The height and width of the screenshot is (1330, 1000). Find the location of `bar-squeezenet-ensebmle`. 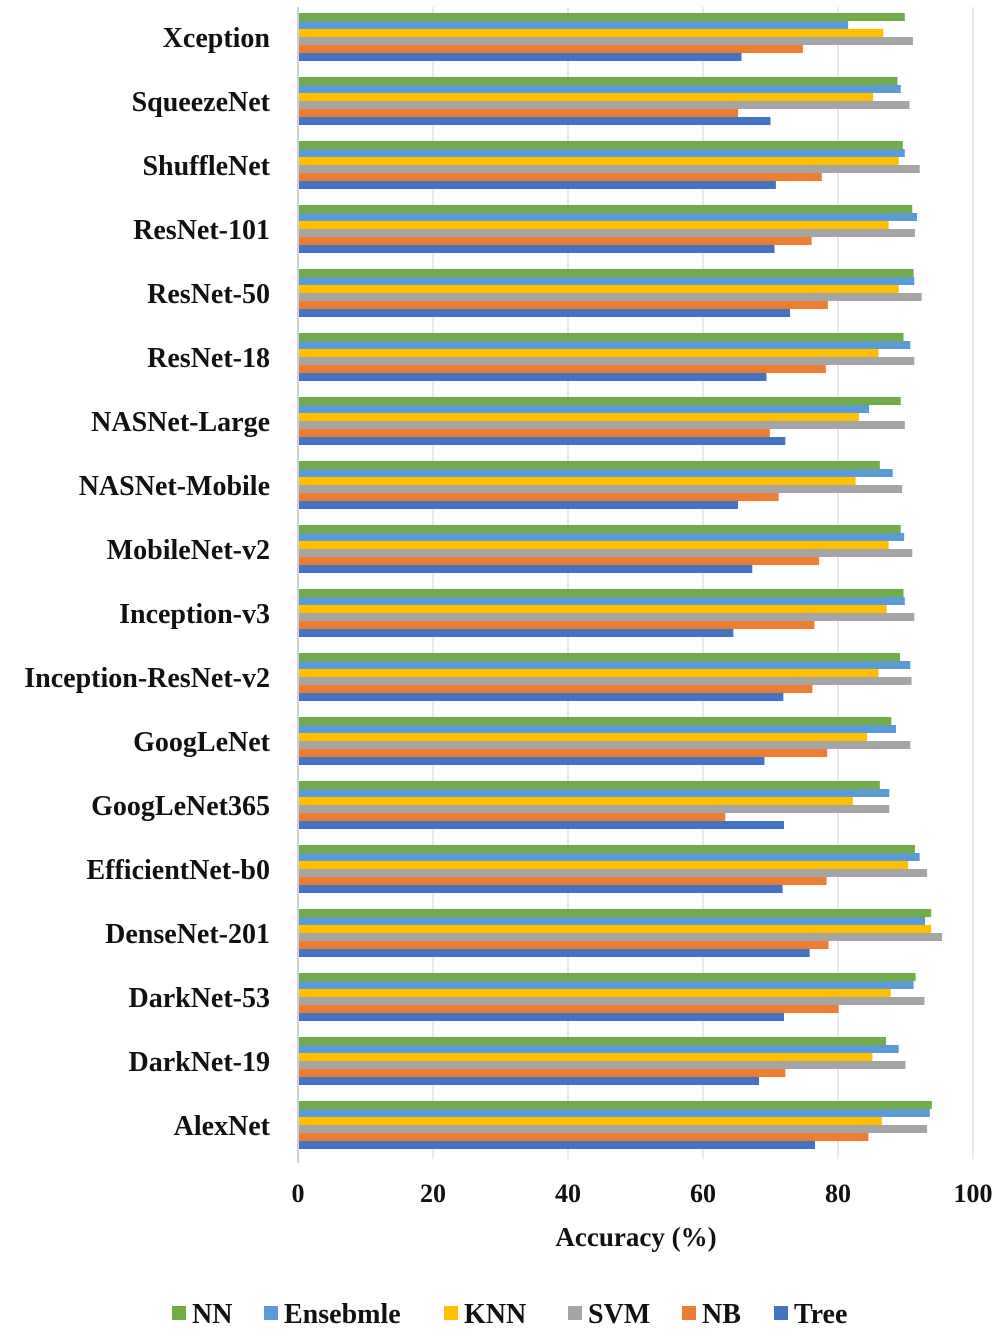

bar-squeezenet-ensebmle is located at coordinates (599, 89).